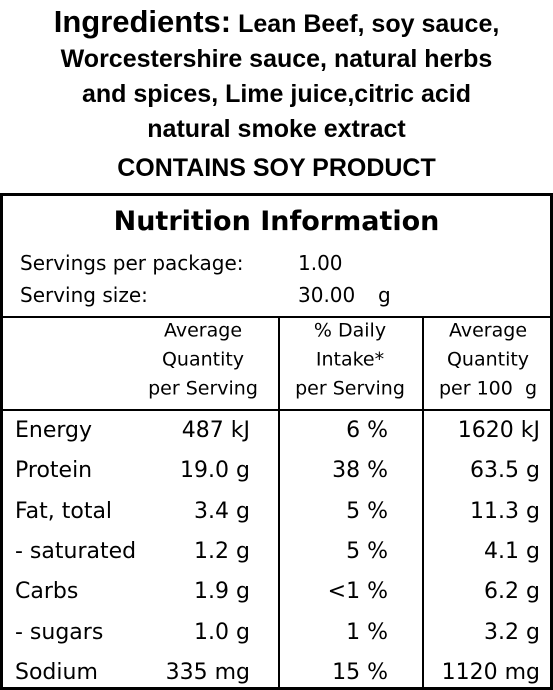 The width and height of the screenshot is (553, 690). Describe the element at coordinates (327, 295) in the screenshot. I see `serving-value: 30.00` at that location.